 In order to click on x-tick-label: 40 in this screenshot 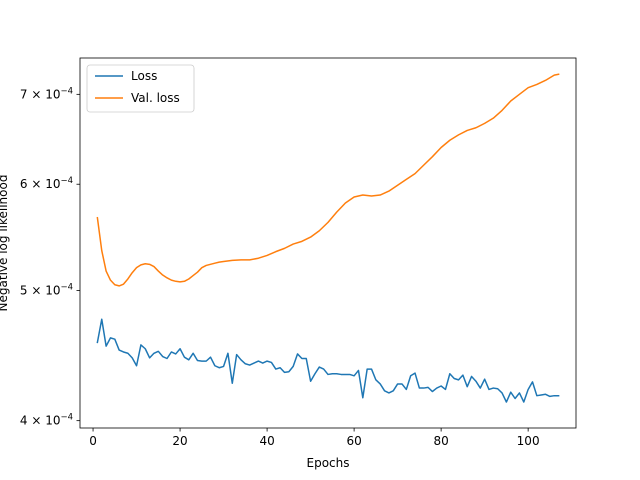, I will do `click(266, 441)`.